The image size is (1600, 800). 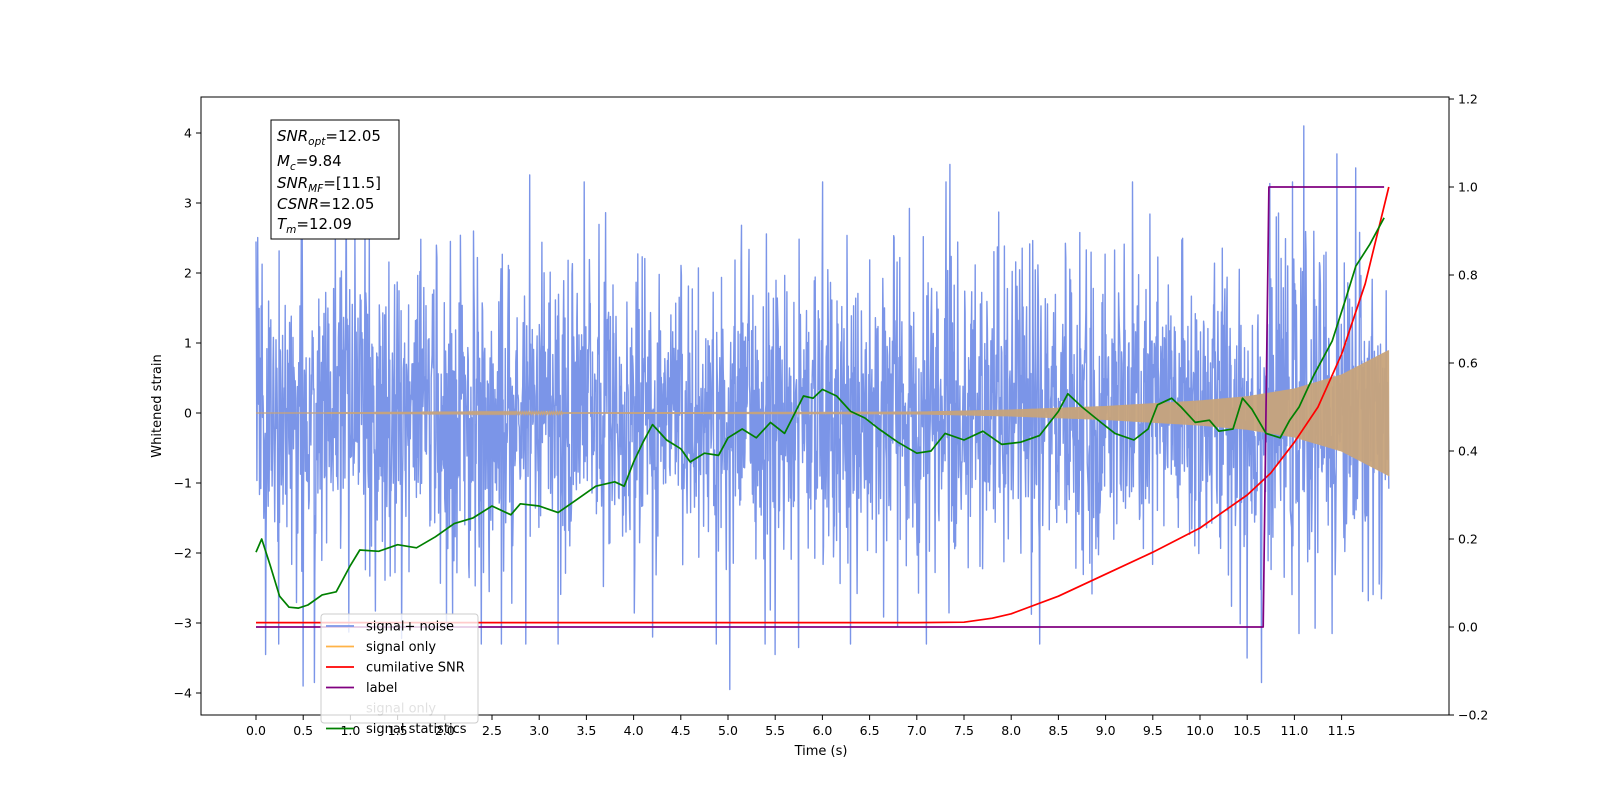 What do you see at coordinates (634, 730) in the screenshot?
I see `x-tick-label: 4.0` at bounding box center [634, 730].